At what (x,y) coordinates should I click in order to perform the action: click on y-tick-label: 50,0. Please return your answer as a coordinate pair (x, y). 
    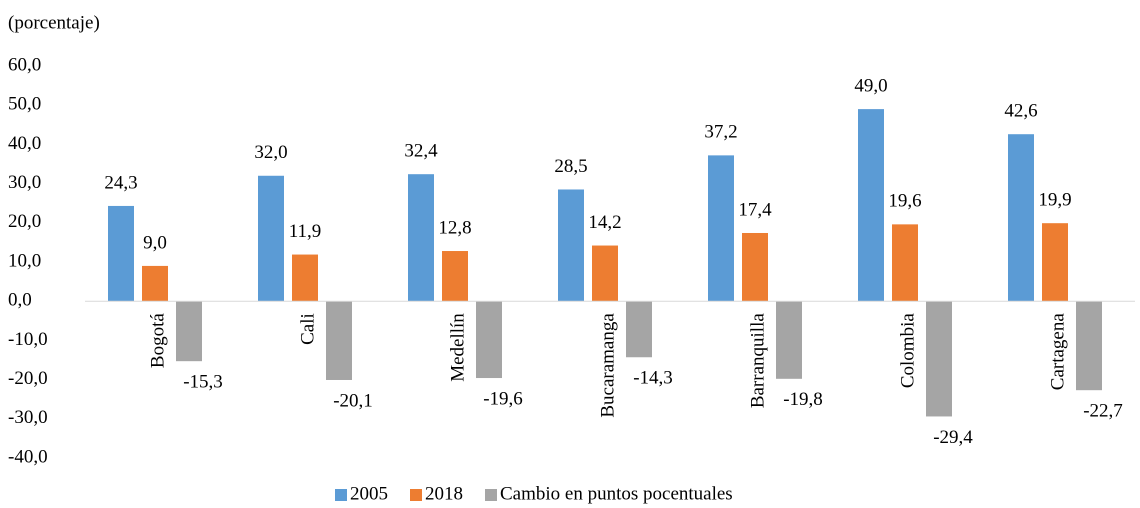
    Looking at the image, I should click on (24, 104).